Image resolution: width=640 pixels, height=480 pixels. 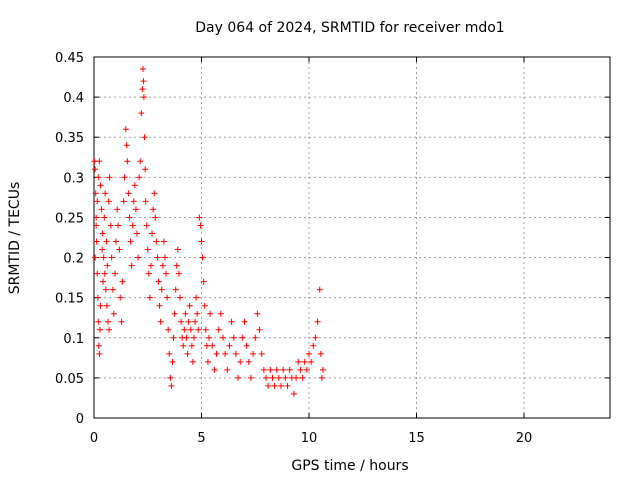 What do you see at coordinates (69, 138) in the screenshot?
I see `y-tick-label: 0.35` at bounding box center [69, 138].